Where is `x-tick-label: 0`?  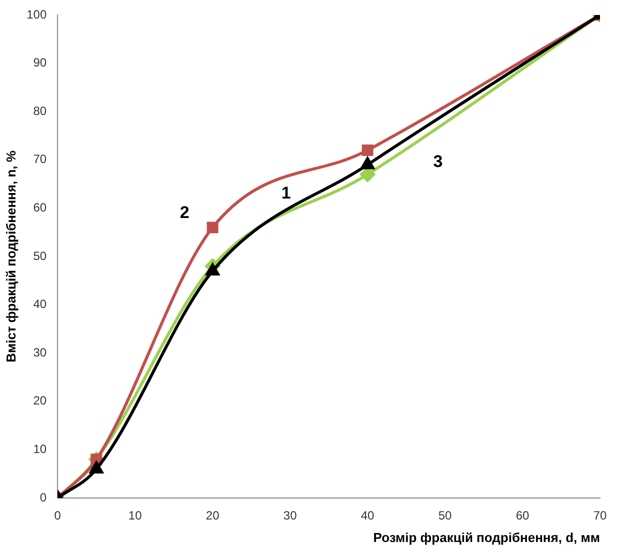
x-tick-label: 0 is located at coordinates (58, 515).